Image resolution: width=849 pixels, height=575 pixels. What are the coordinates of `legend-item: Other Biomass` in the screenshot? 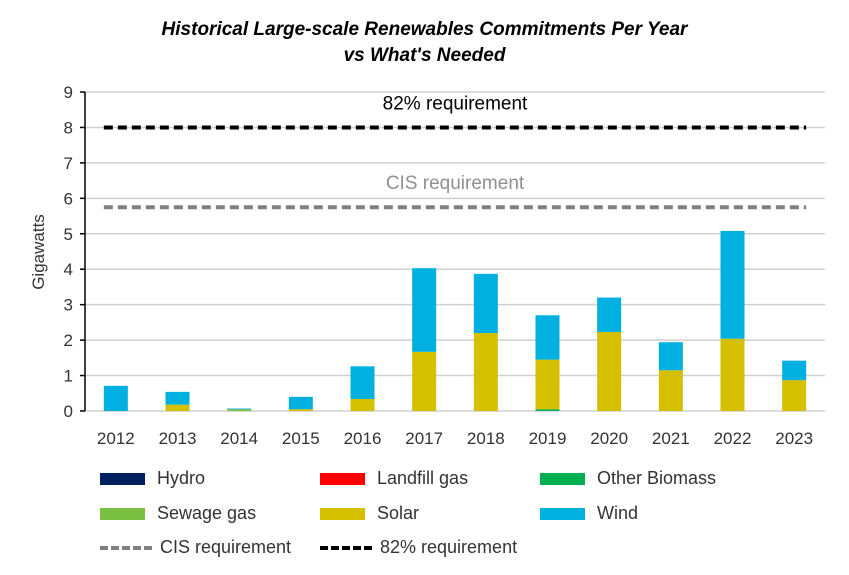 It's located at (628, 478).